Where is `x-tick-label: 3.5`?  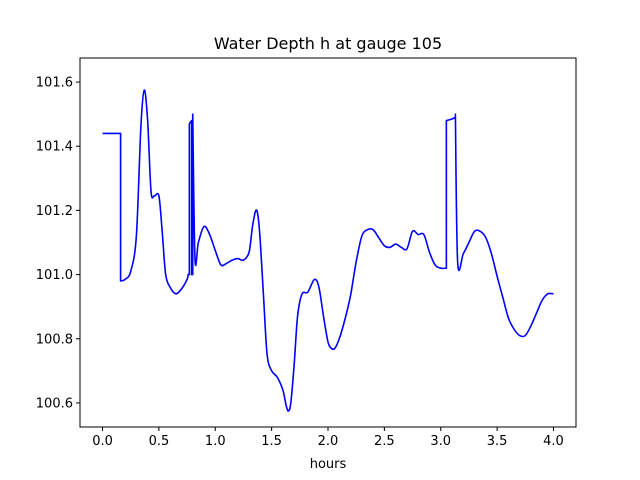
x-tick-label: 3.5 is located at coordinates (497, 441).